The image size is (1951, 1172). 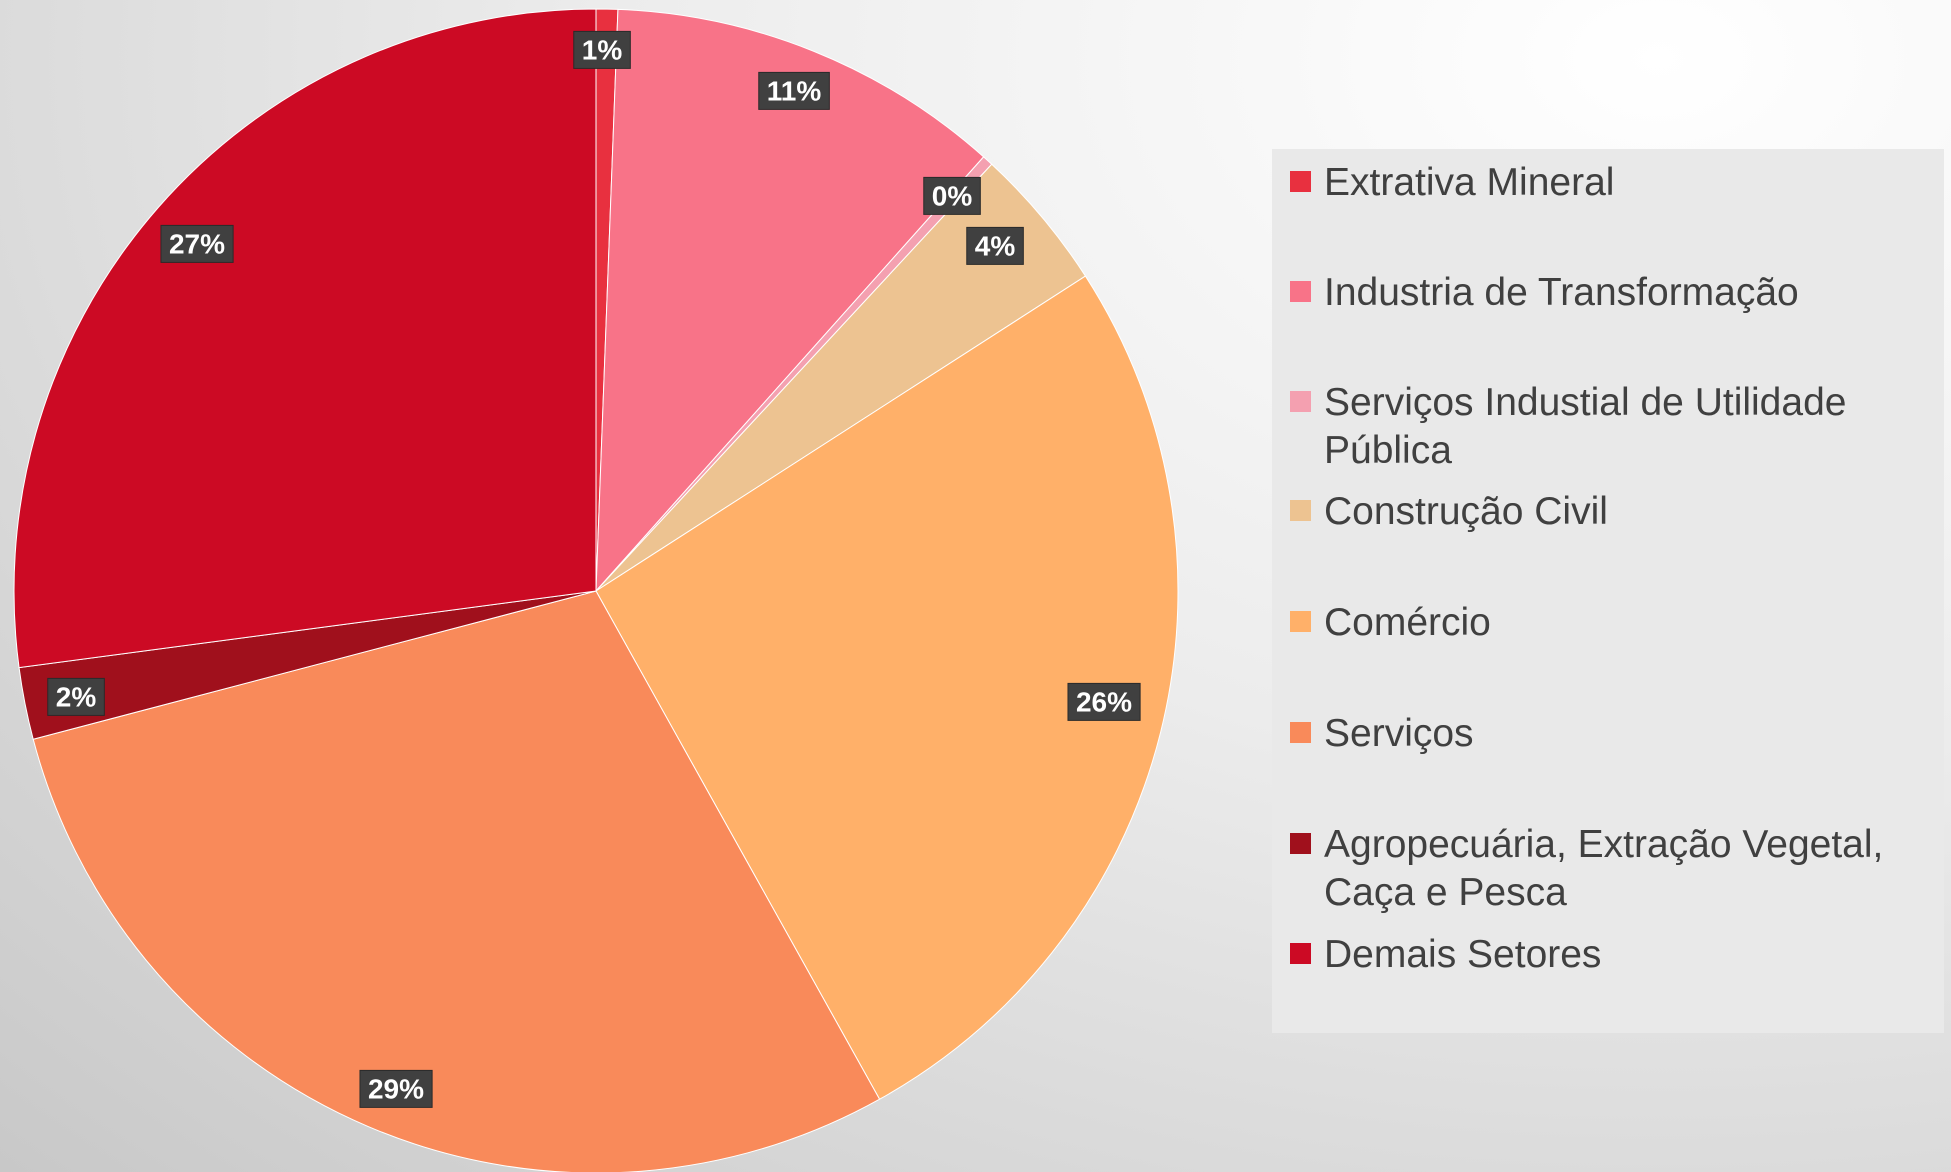 What do you see at coordinates (790, 300) in the screenshot?
I see `pie-slice` at bounding box center [790, 300].